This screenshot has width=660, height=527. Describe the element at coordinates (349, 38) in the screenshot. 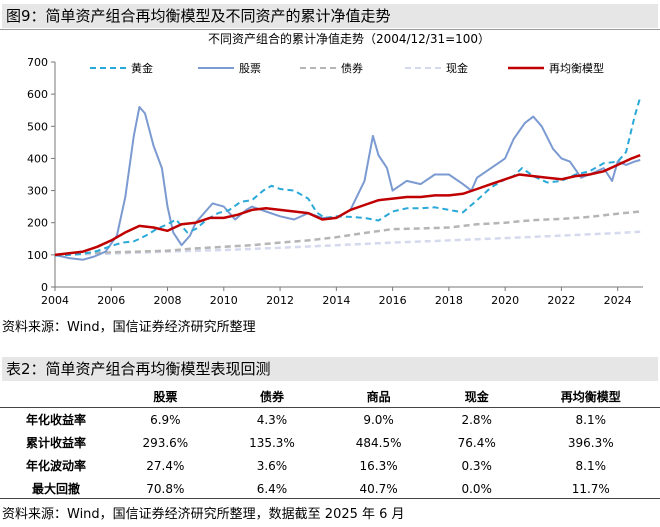

I see `chart-title: 不同资产组合的累计净值走势（2004/12/31=100）` at that location.